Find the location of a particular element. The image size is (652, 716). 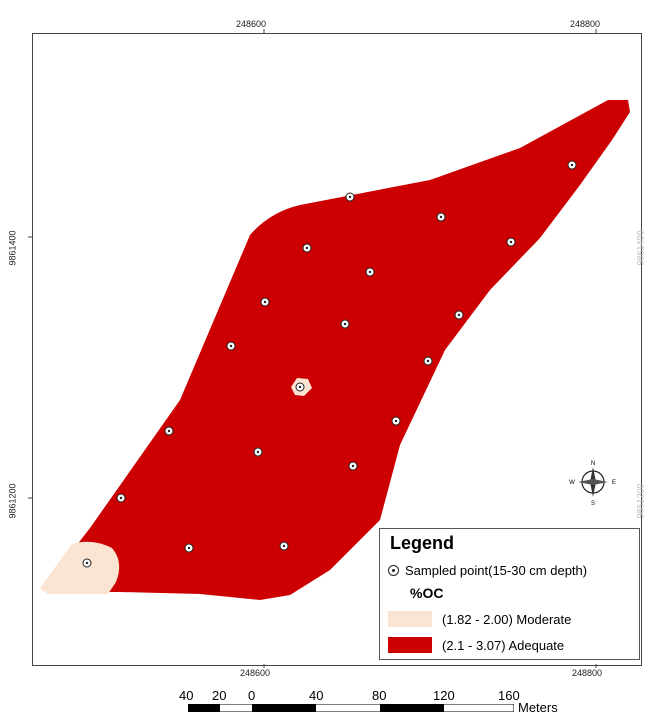

compass-s: S is located at coordinates (593, 503).